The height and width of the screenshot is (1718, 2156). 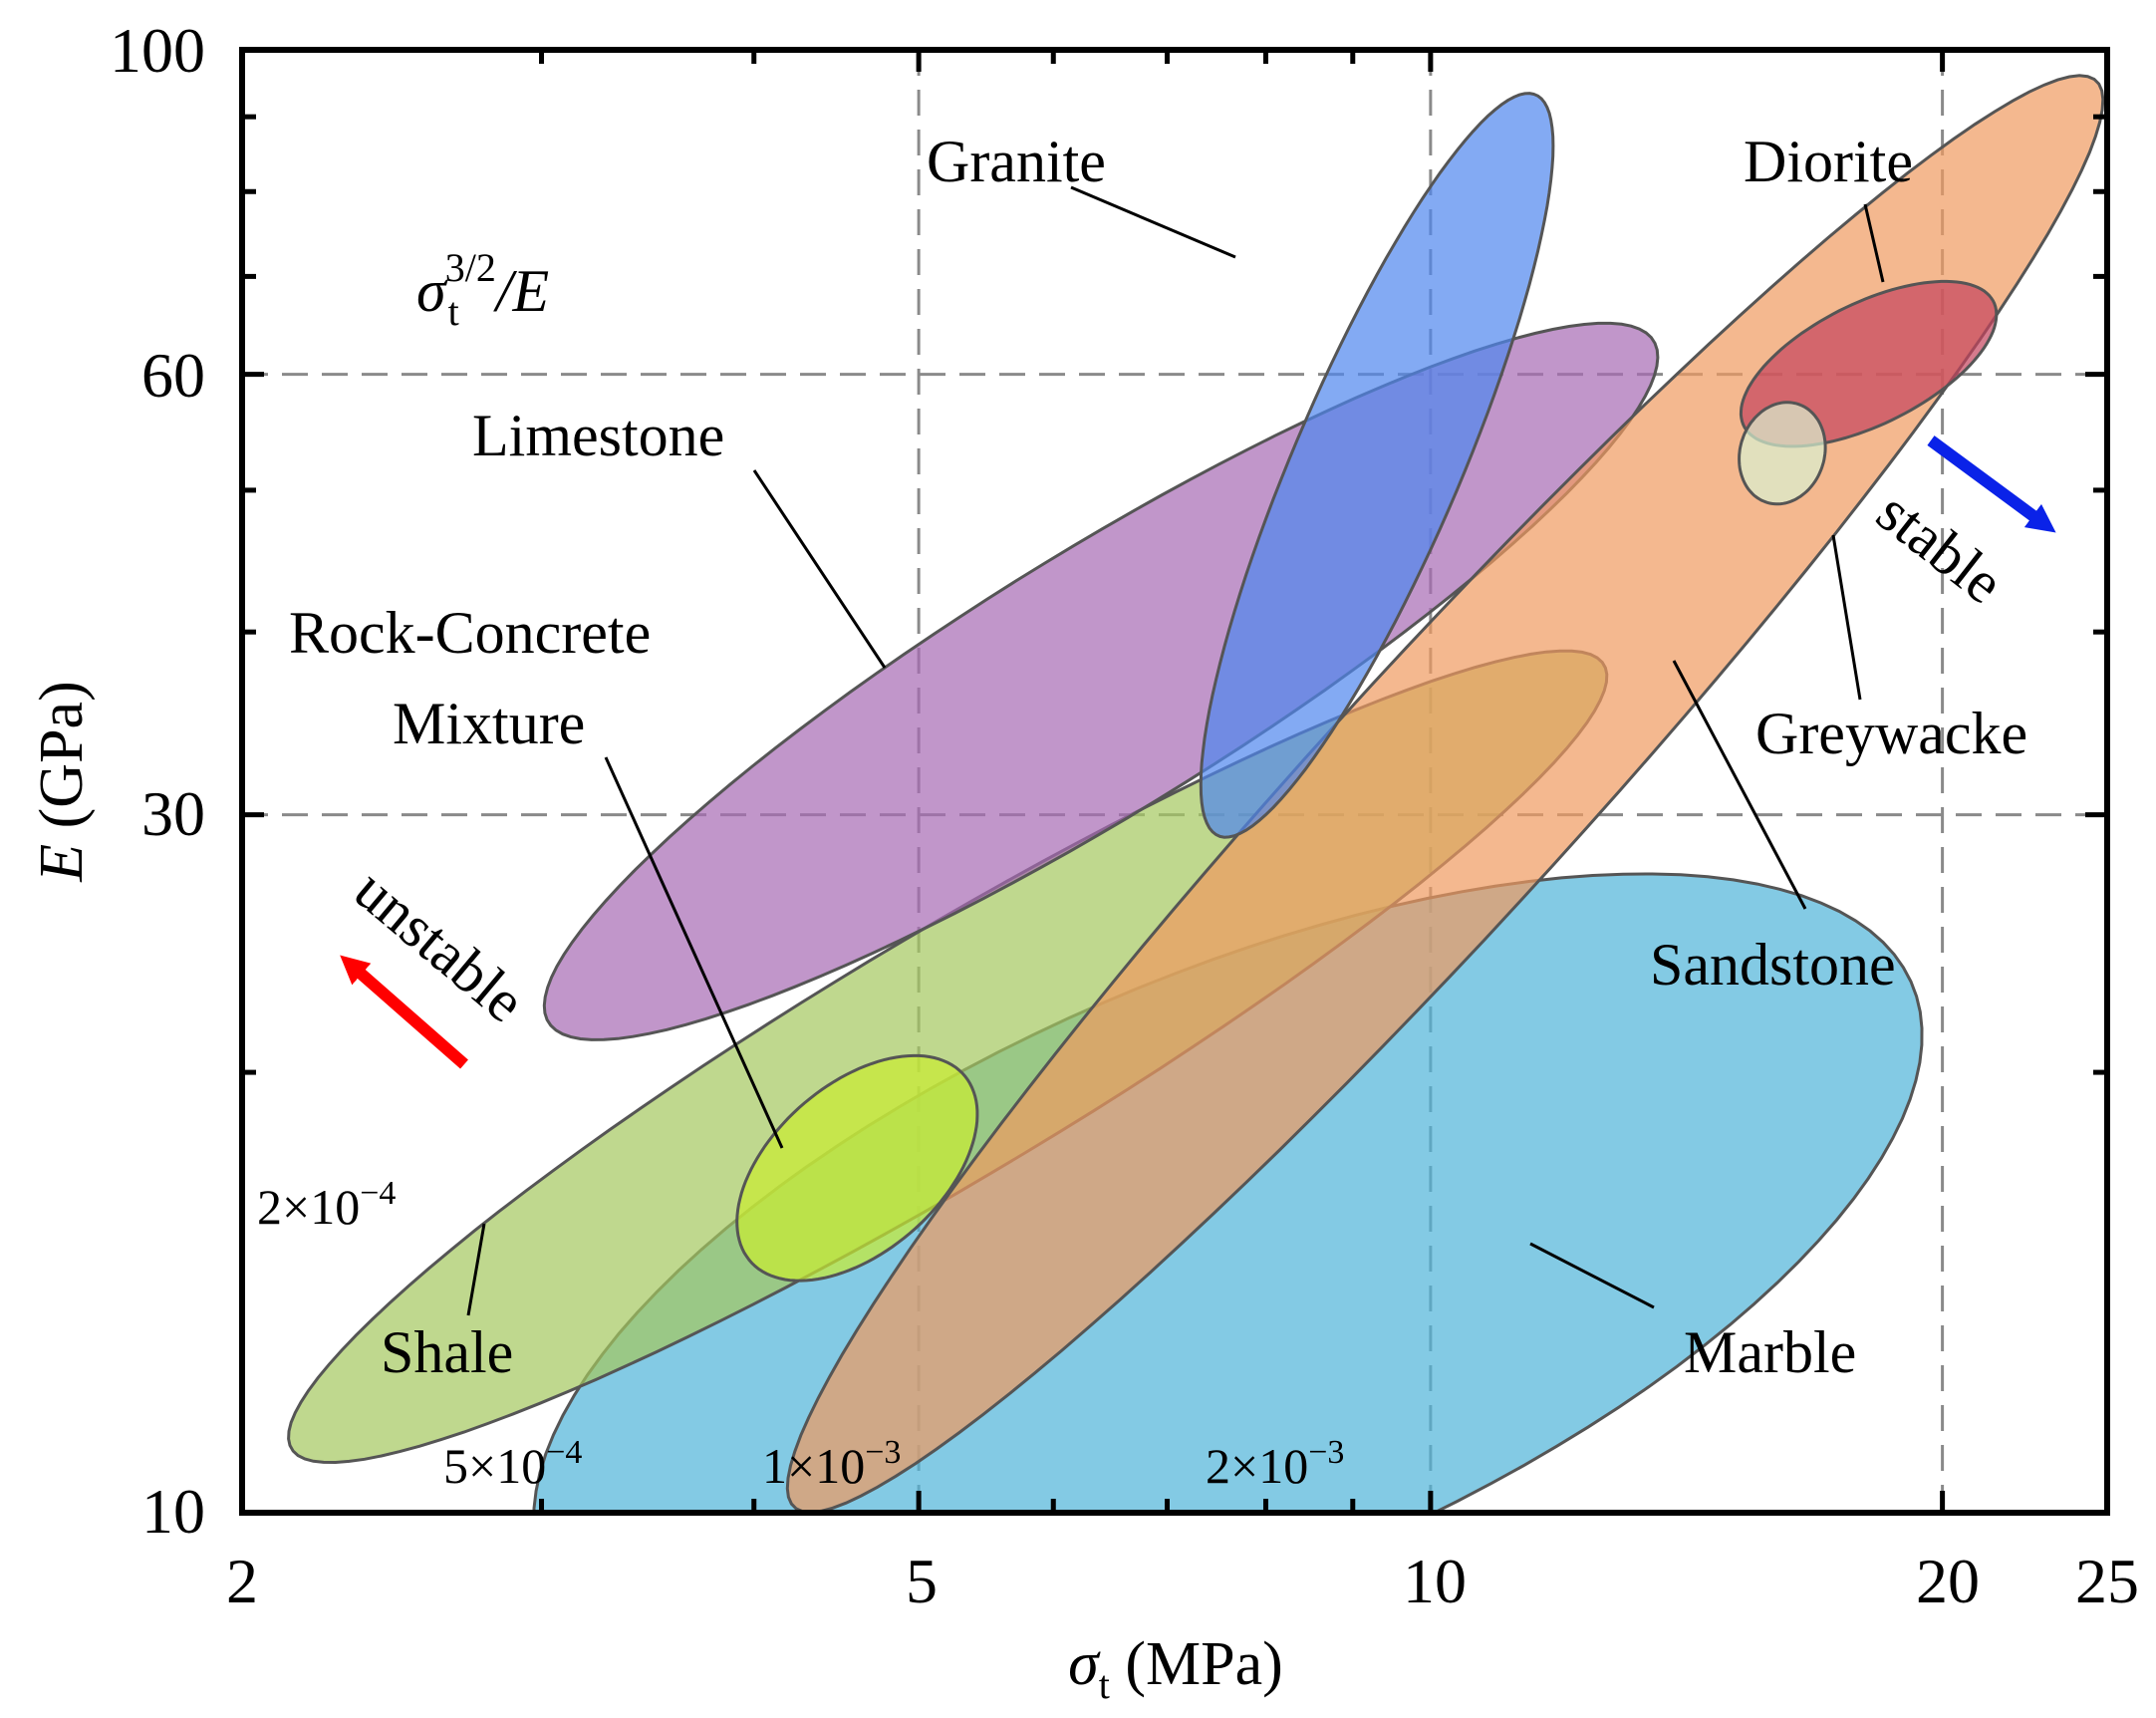 I want to click on label-limestone: Limestone, so click(x=598, y=435).